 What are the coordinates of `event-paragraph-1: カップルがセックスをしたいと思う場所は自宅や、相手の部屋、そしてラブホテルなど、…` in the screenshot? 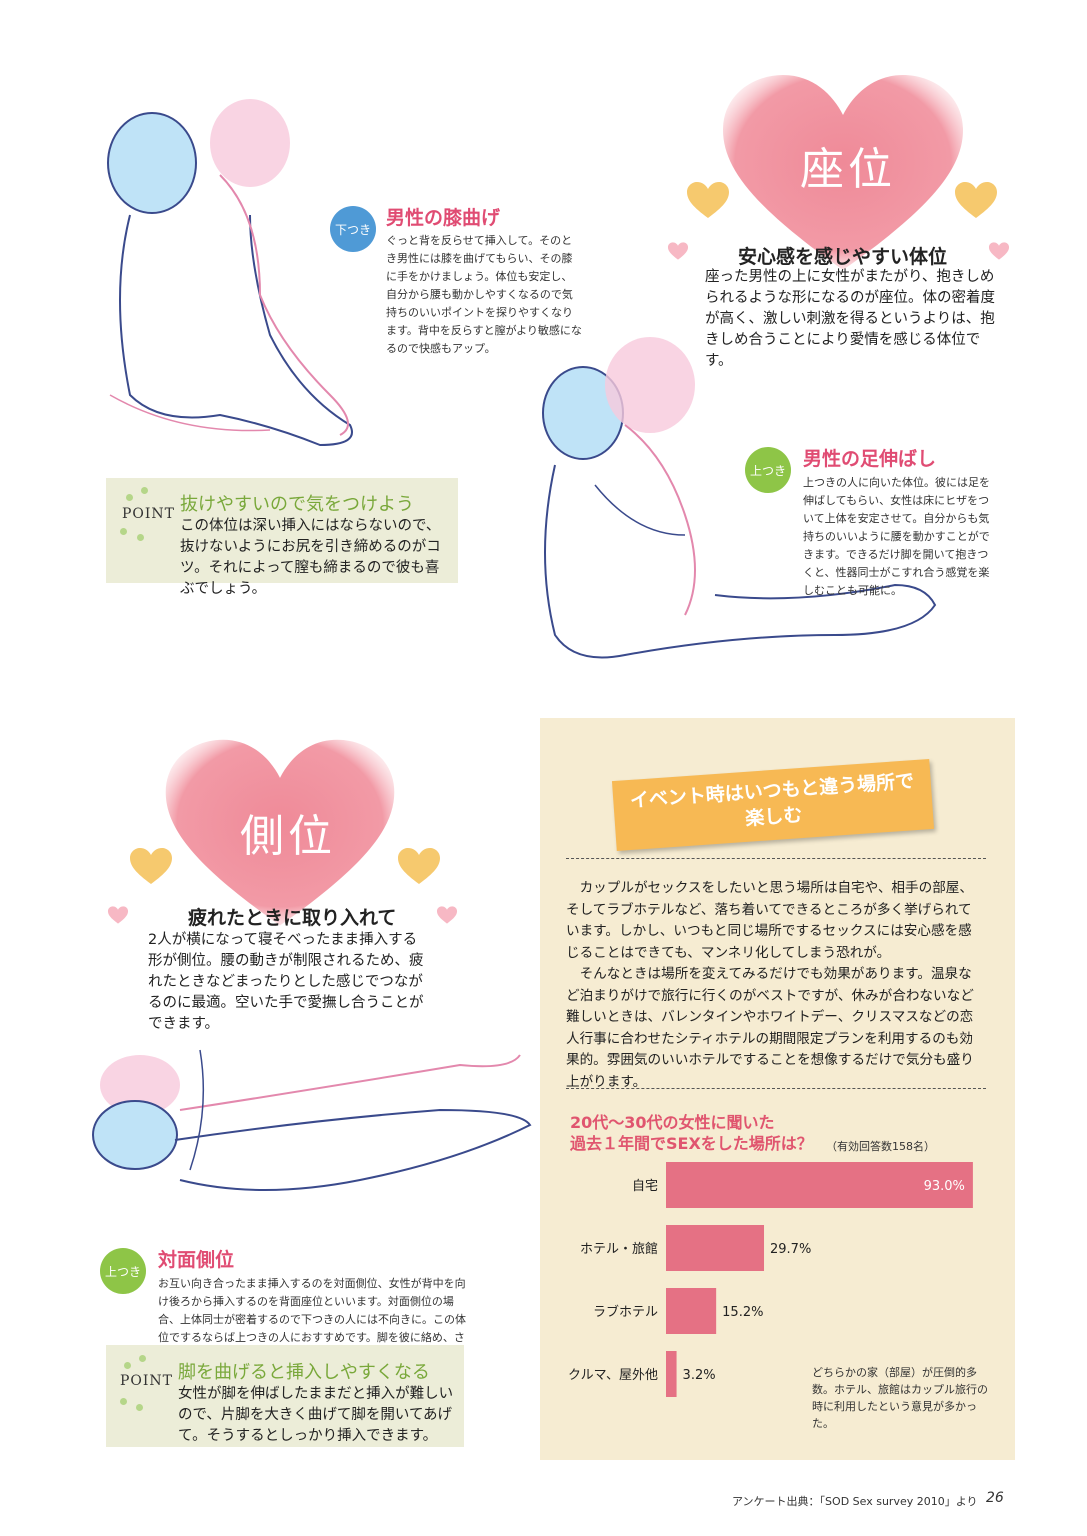 It's located at (769, 920).